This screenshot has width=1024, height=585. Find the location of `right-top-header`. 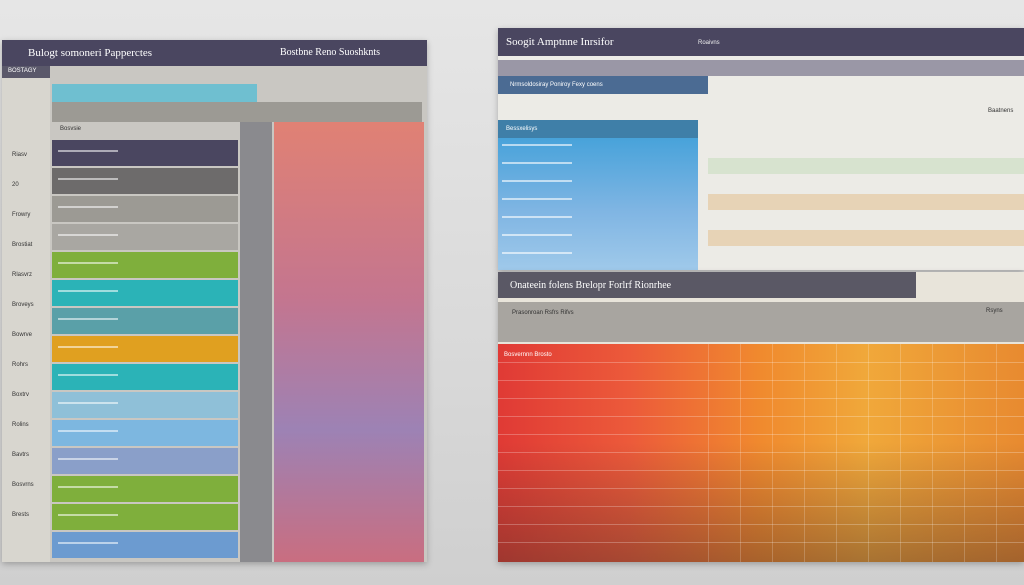

right-top-header is located at coordinates (761, 42).